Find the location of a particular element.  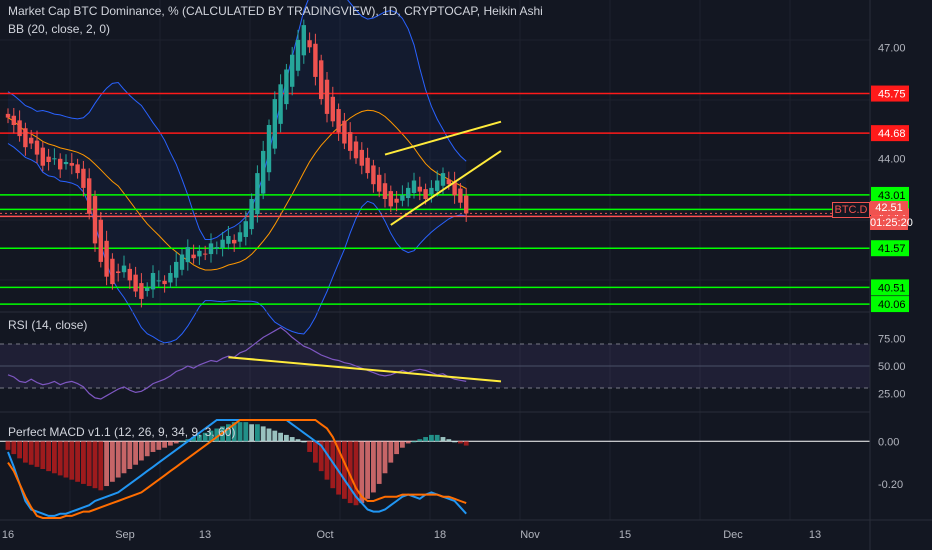

rsi-legend: RSI (14, close) is located at coordinates (48, 325).